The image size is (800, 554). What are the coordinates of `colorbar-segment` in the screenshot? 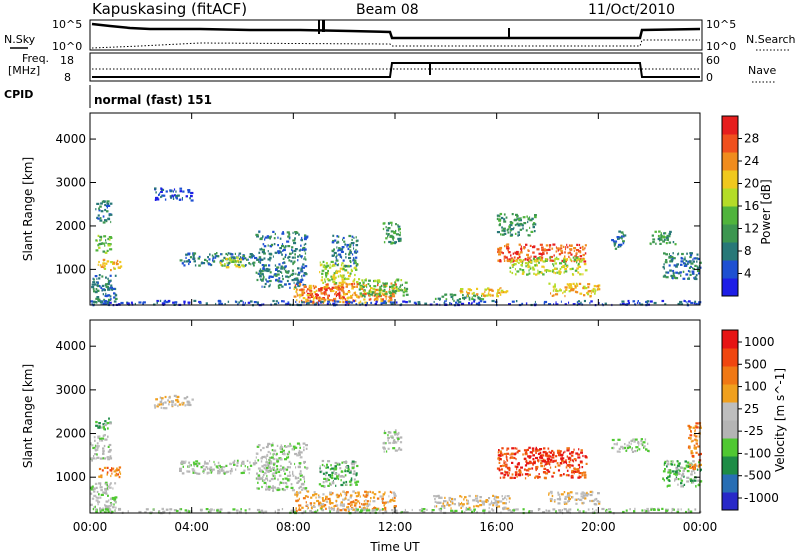 It's located at (730, 197).